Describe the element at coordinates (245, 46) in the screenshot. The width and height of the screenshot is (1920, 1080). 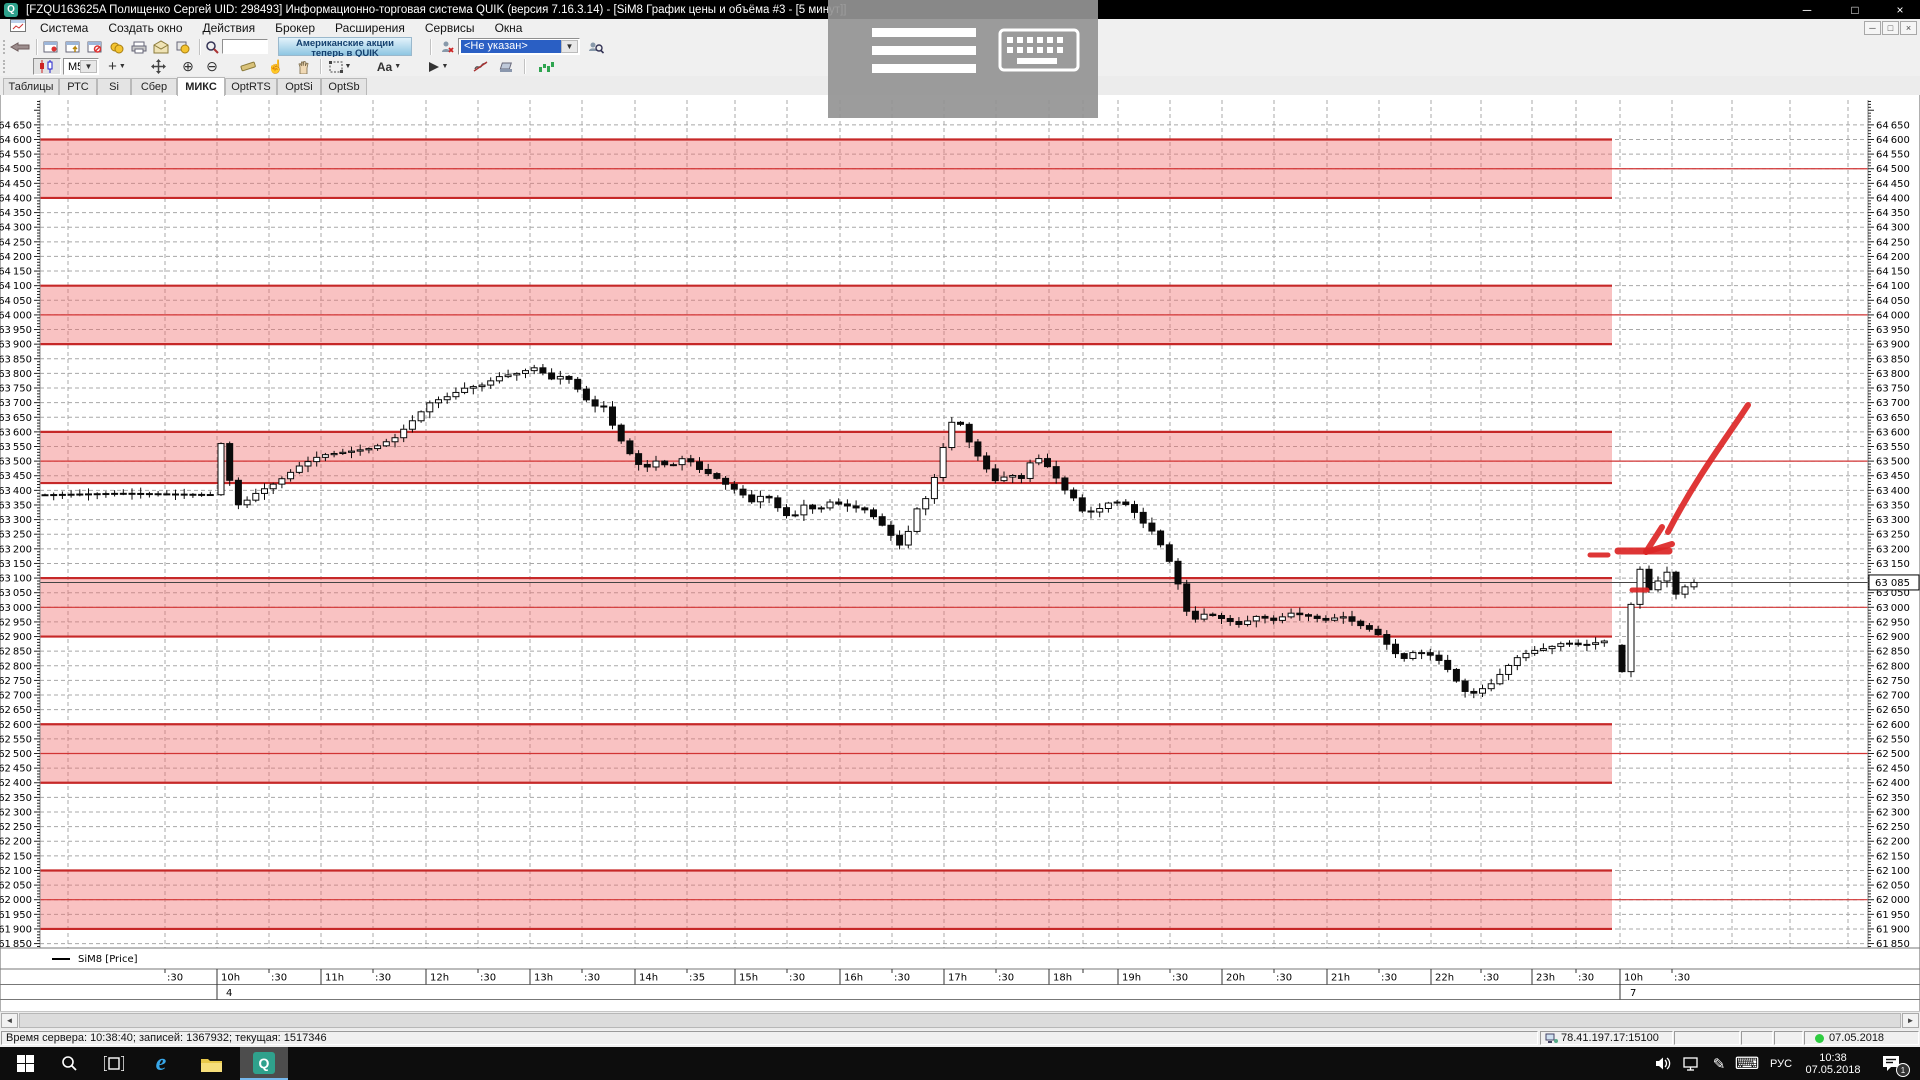
I see `search-input` at that location.